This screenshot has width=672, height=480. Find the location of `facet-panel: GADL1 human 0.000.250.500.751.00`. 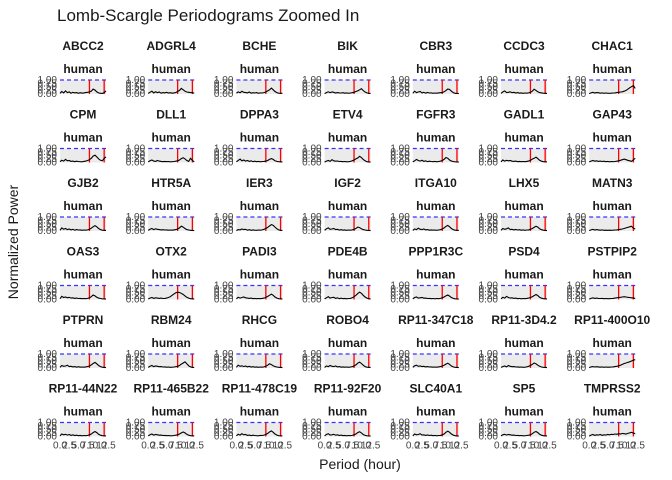

facet-panel: GADL1 human 0.000.250.500.751.00 is located at coordinates (513, 138).